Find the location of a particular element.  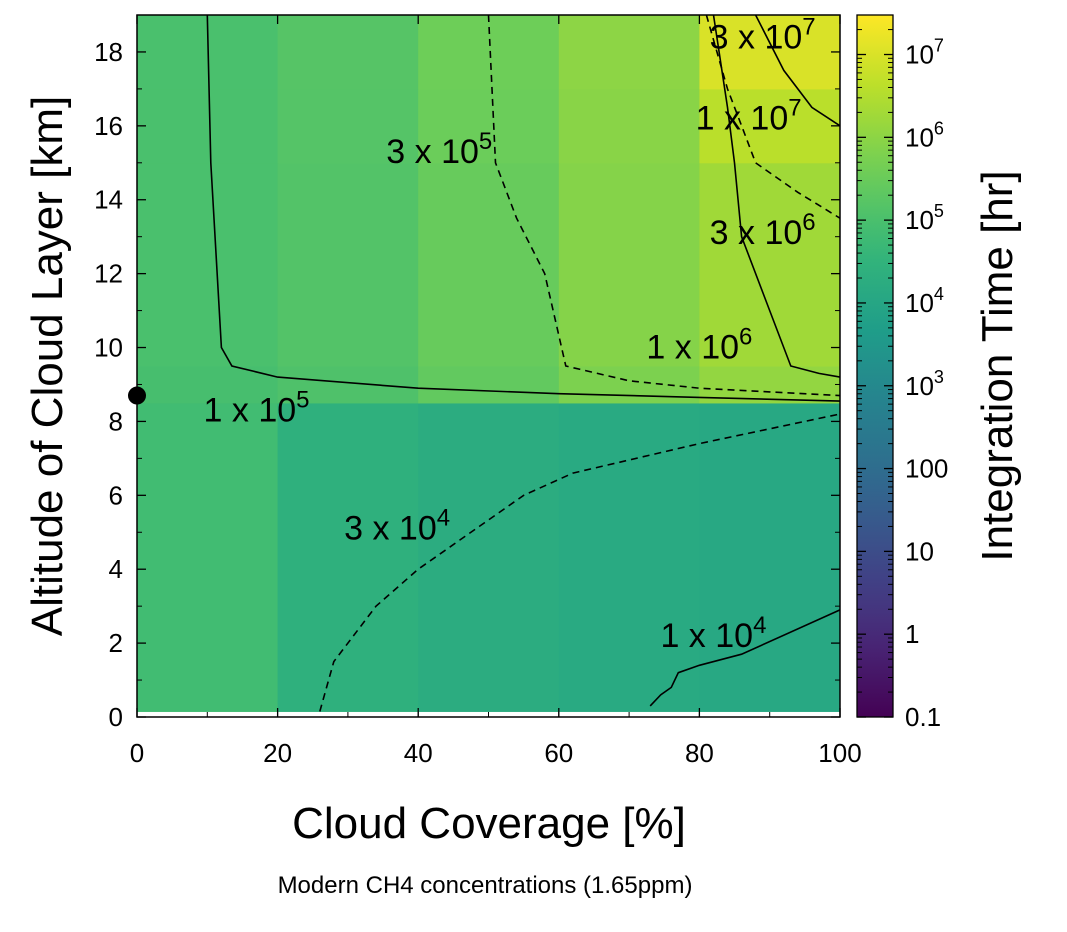

y-tick-label: 6 is located at coordinates (116, 495).